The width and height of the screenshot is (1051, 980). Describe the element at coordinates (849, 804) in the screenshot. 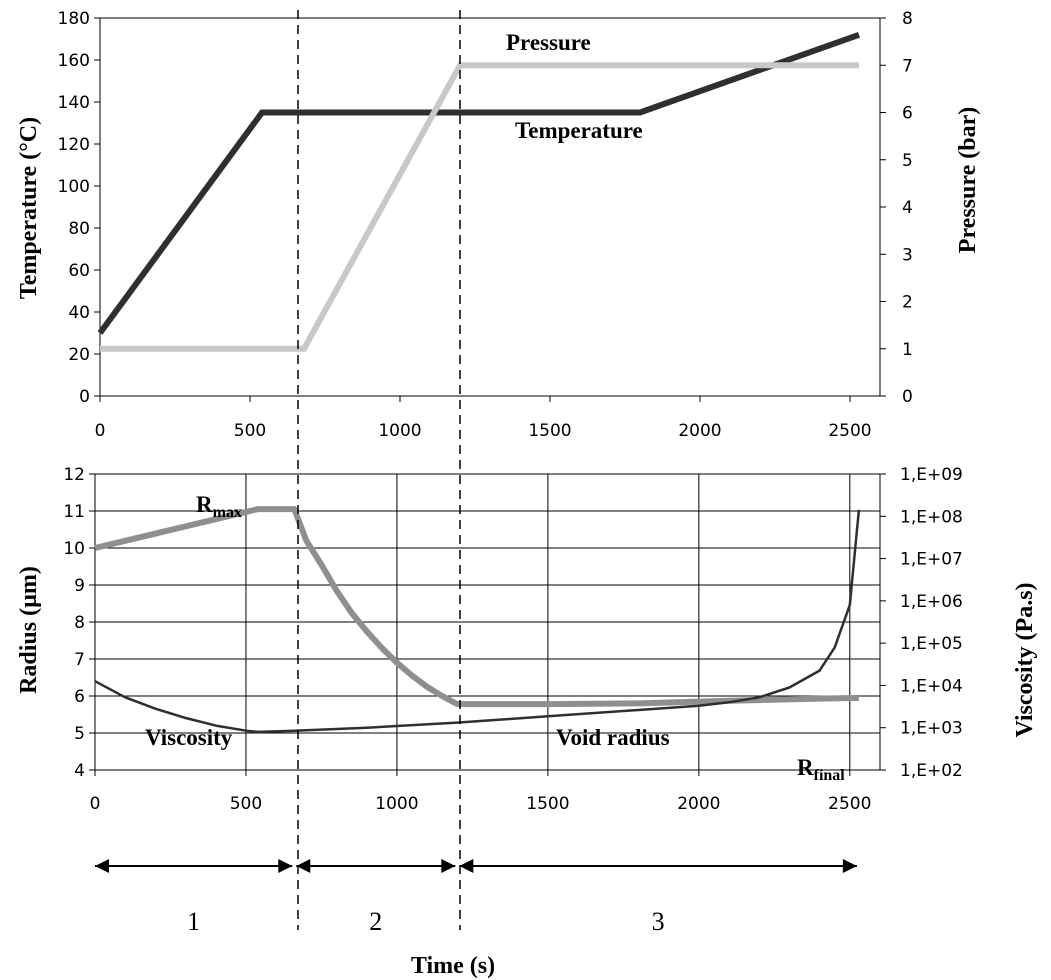

I see `bottom-x-tick-label: 2500` at that location.